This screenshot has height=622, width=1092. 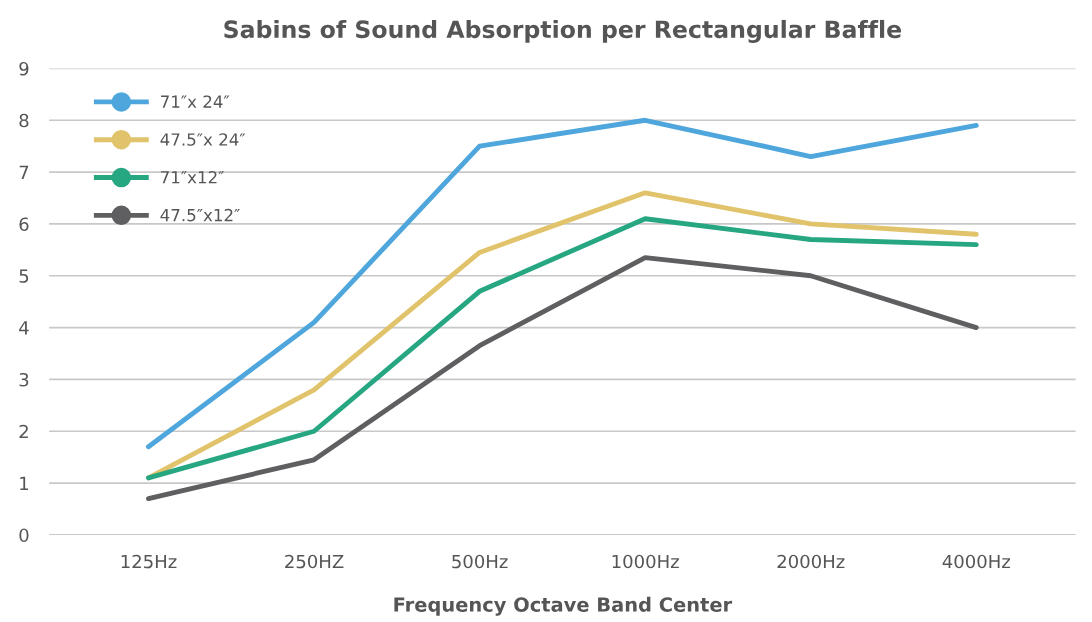 What do you see at coordinates (563, 606) in the screenshot?
I see `x-axis-title: Frequency Octave Band Center` at bounding box center [563, 606].